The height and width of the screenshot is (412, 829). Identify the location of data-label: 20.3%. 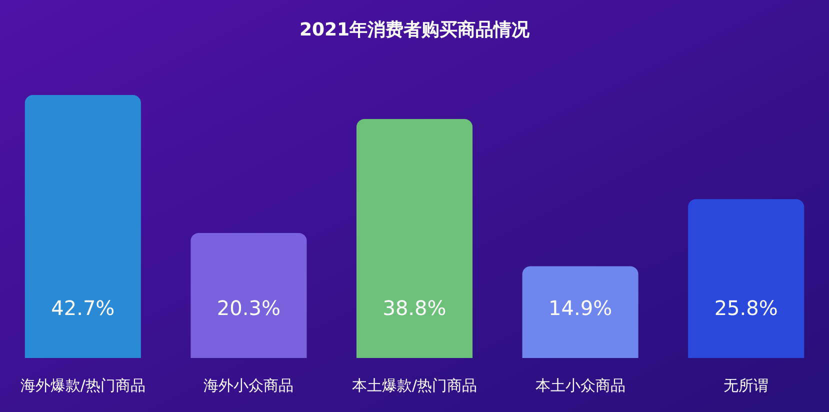
(248, 308).